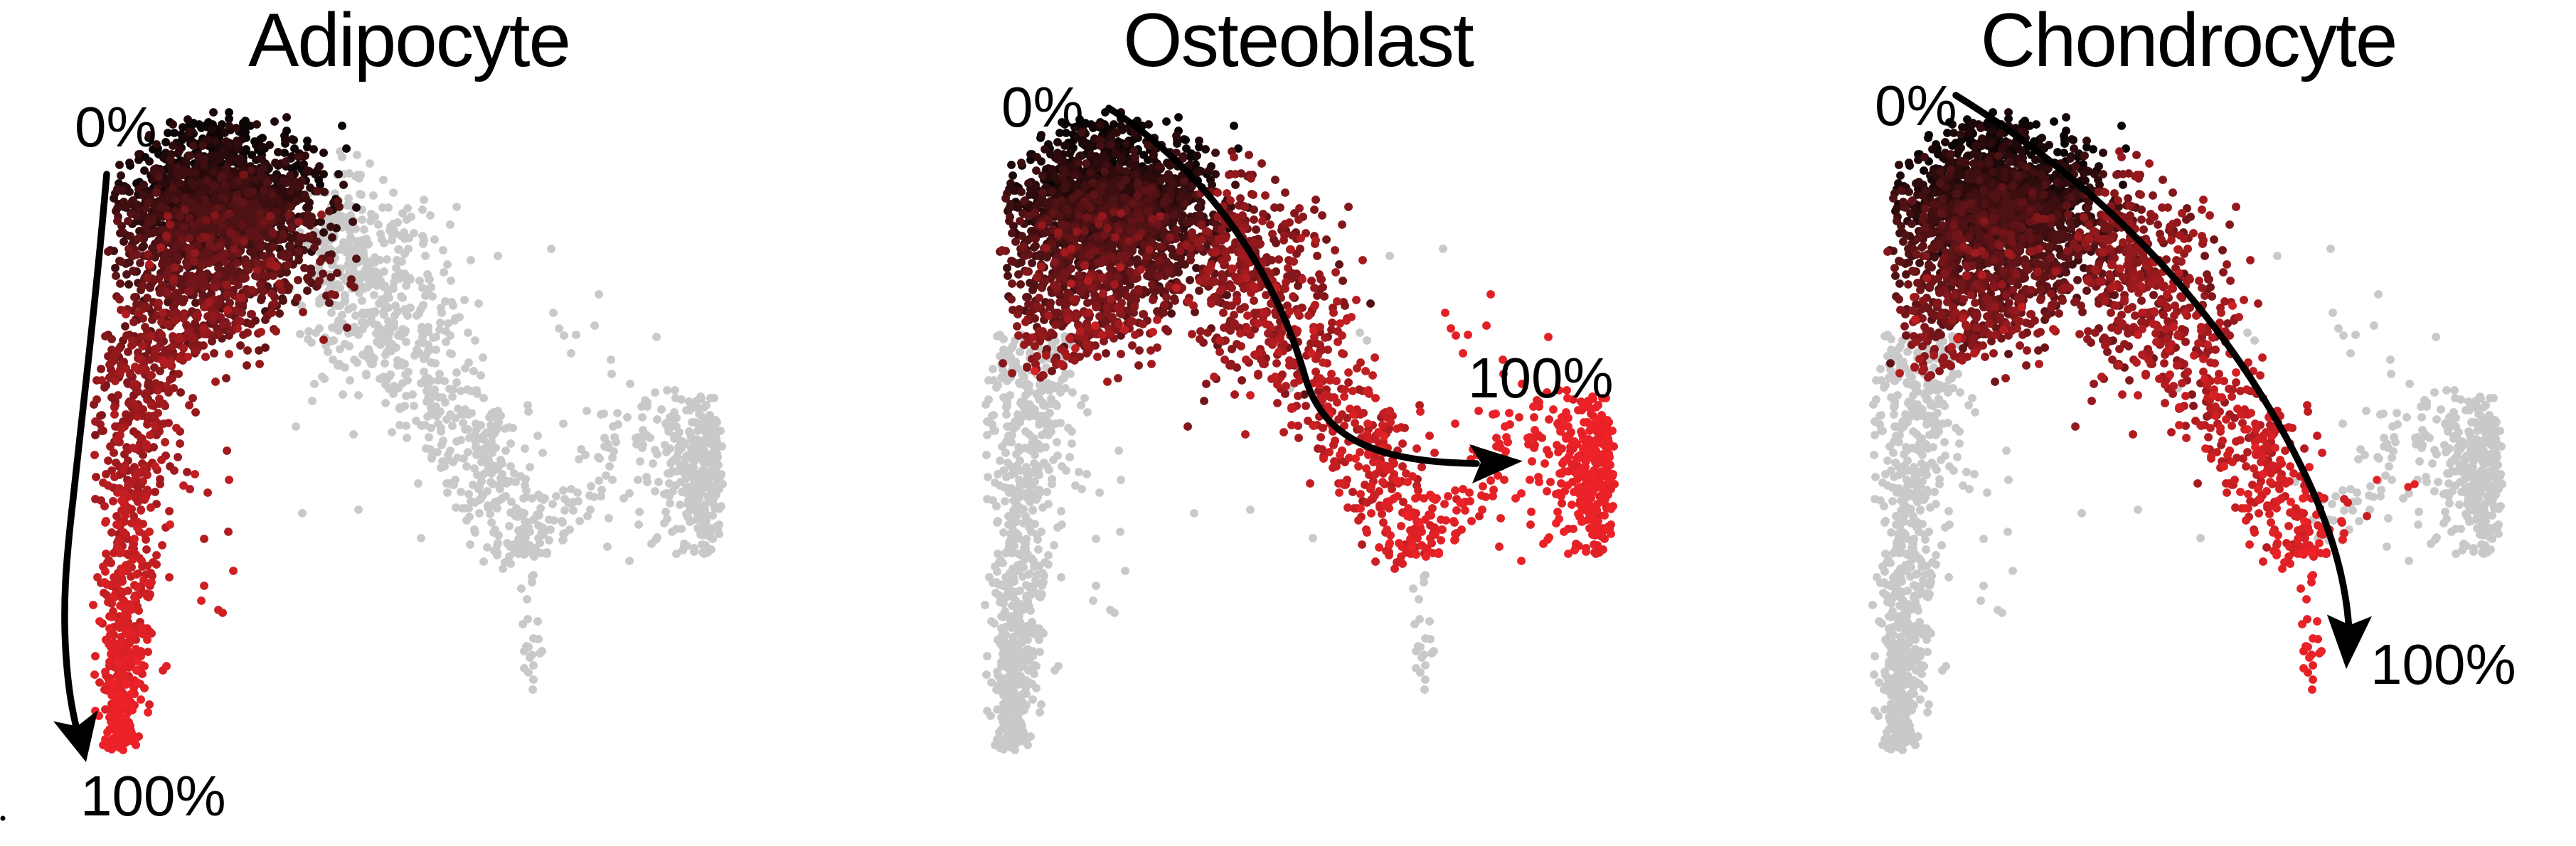 The image size is (2576, 846). I want to click on svg-text: Osteoblast, so click(1298, 41).